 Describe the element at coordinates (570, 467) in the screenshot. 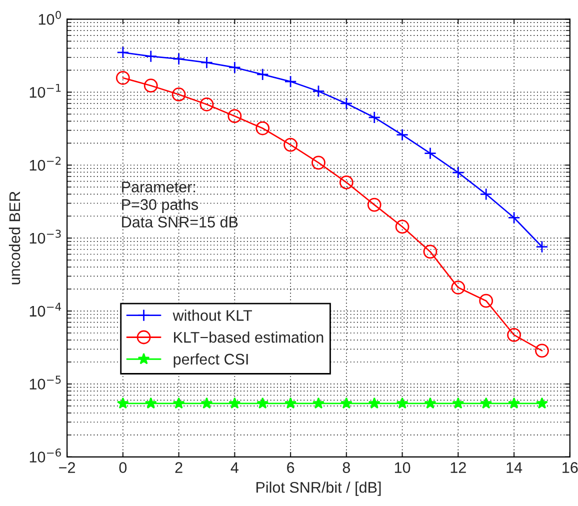

I see `x-tick-label: 16` at that location.